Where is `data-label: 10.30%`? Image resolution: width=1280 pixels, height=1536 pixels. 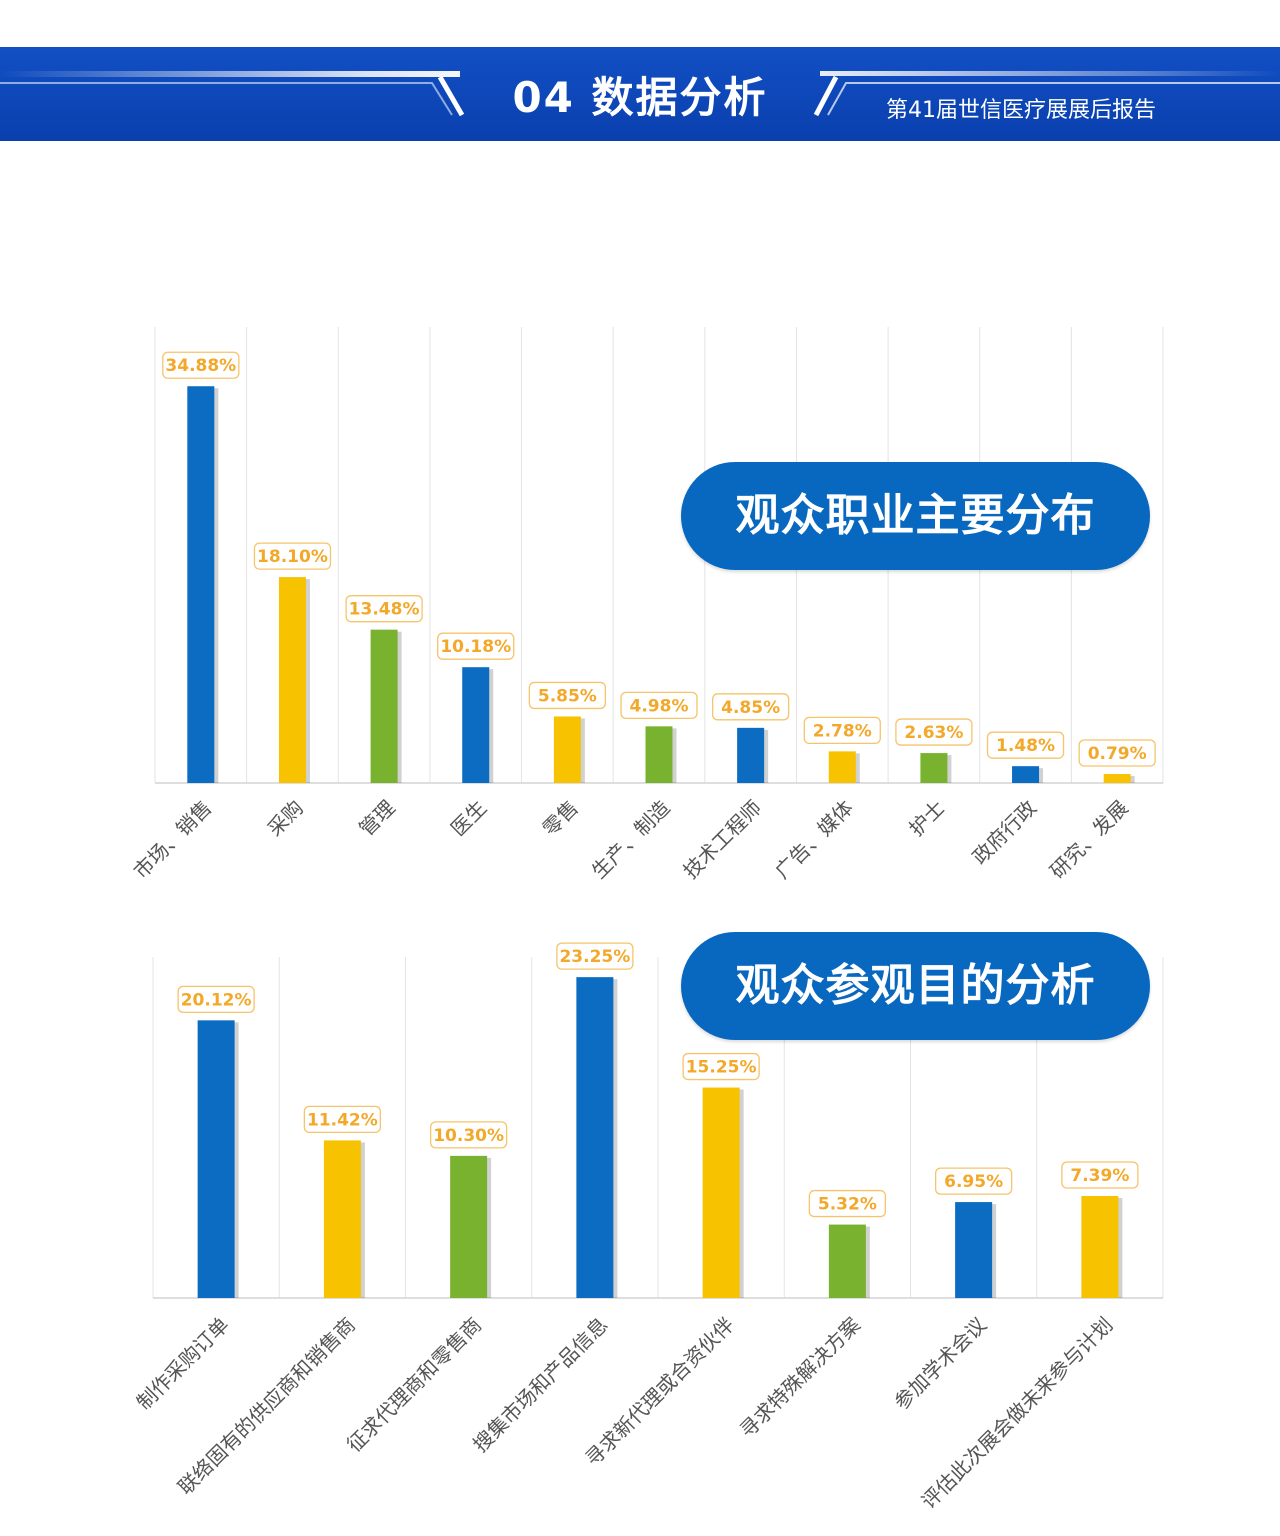
data-label: 10.30% is located at coordinates (468, 1136).